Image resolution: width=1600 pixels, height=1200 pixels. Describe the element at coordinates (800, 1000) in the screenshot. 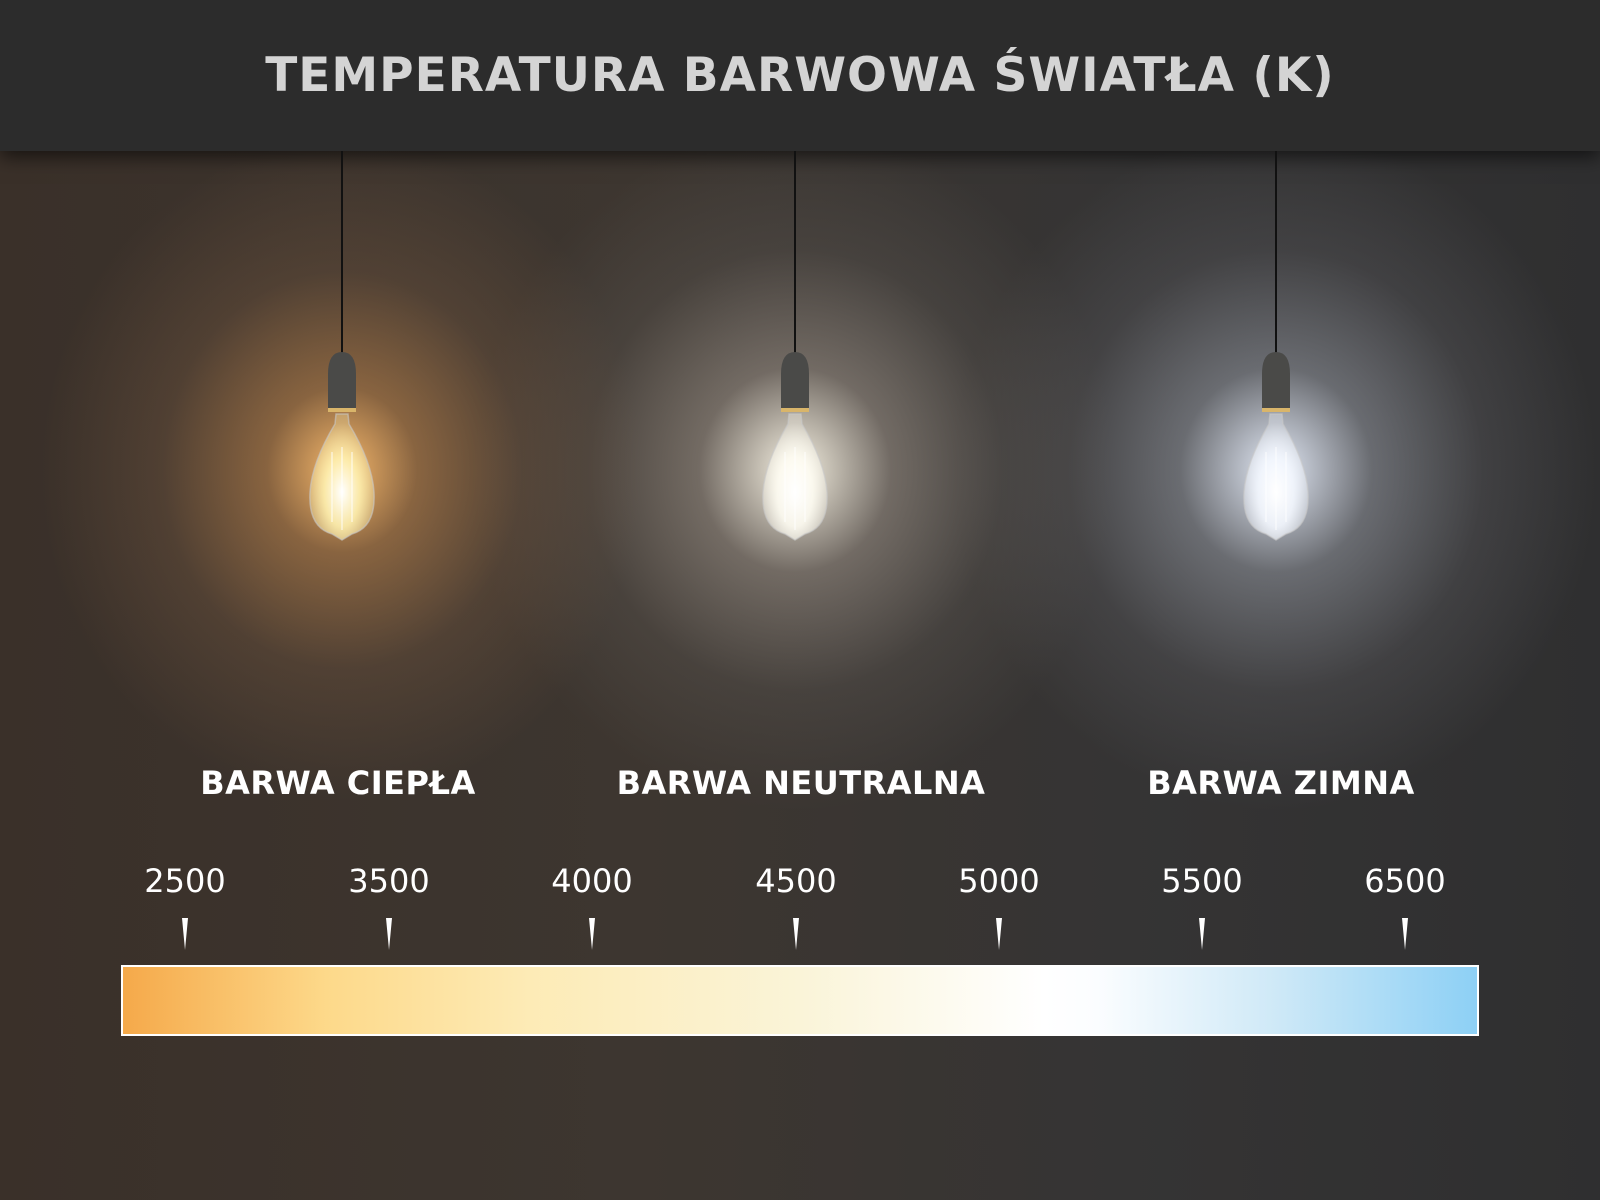

I see `color-temperature-scale-bar` at that location.